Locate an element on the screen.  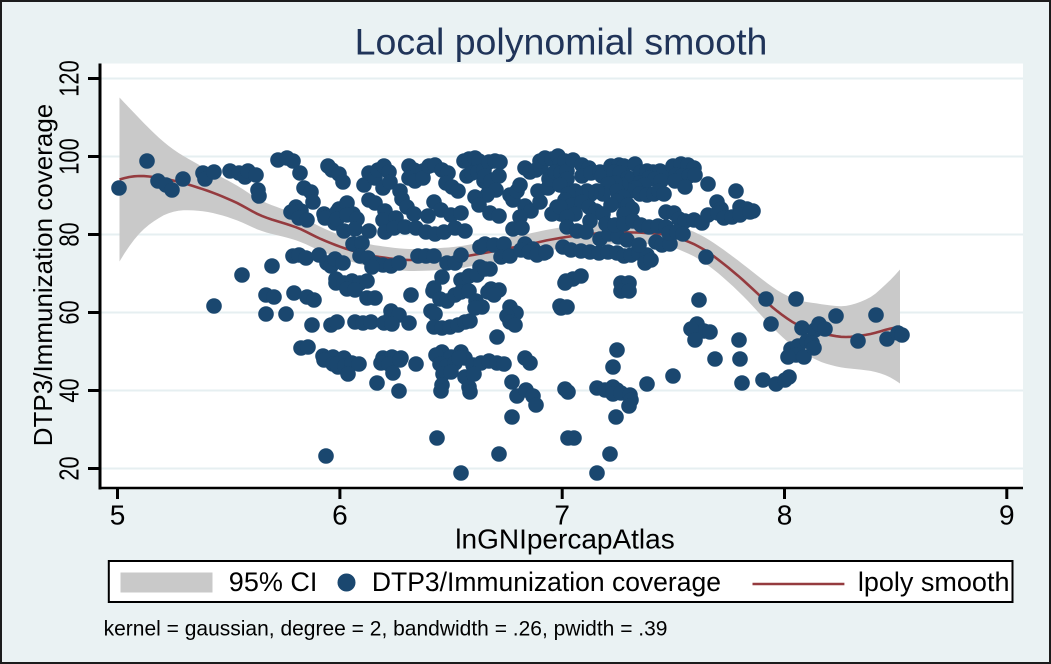
svg-text: Local polynomial smooth is located at coordinates (561, 42).